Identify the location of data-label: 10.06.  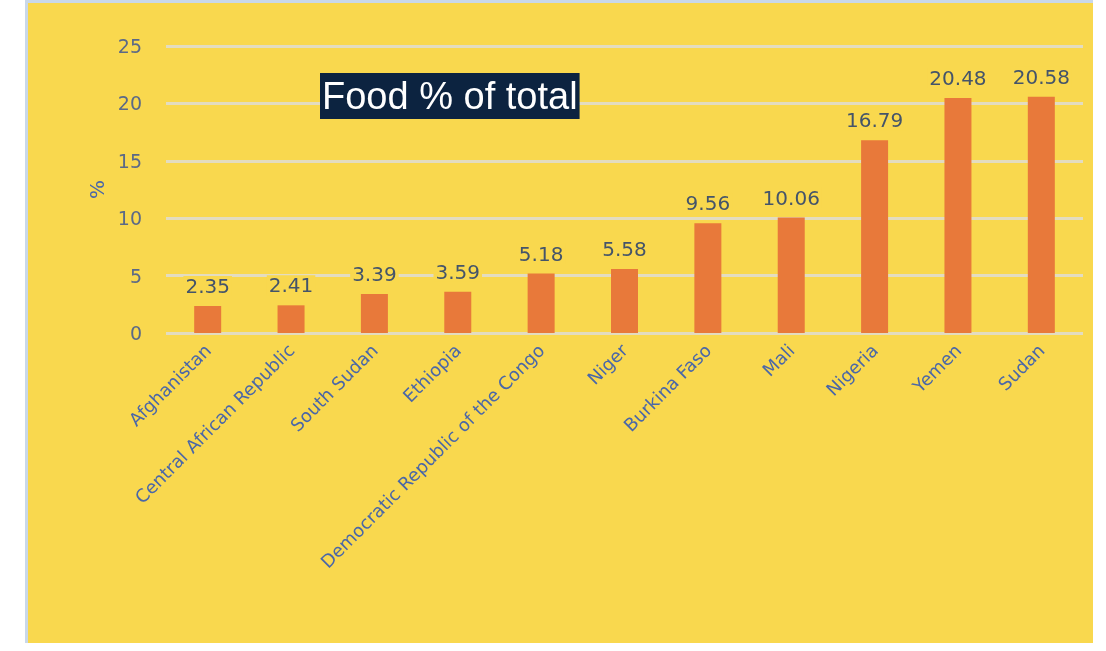
(791, 197).